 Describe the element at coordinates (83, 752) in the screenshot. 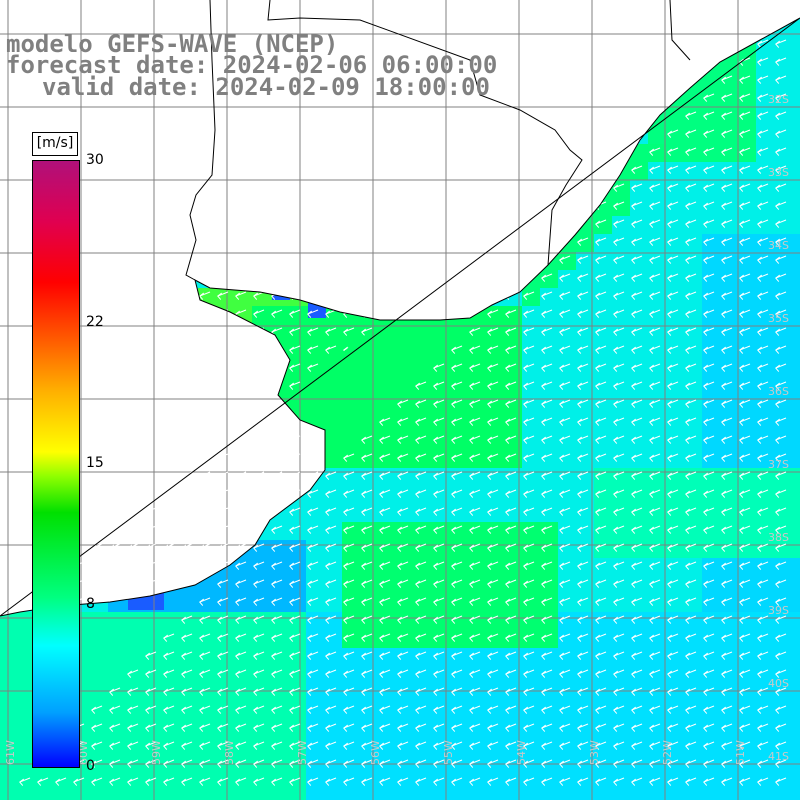

I see `lon-label: 60W` at that location.